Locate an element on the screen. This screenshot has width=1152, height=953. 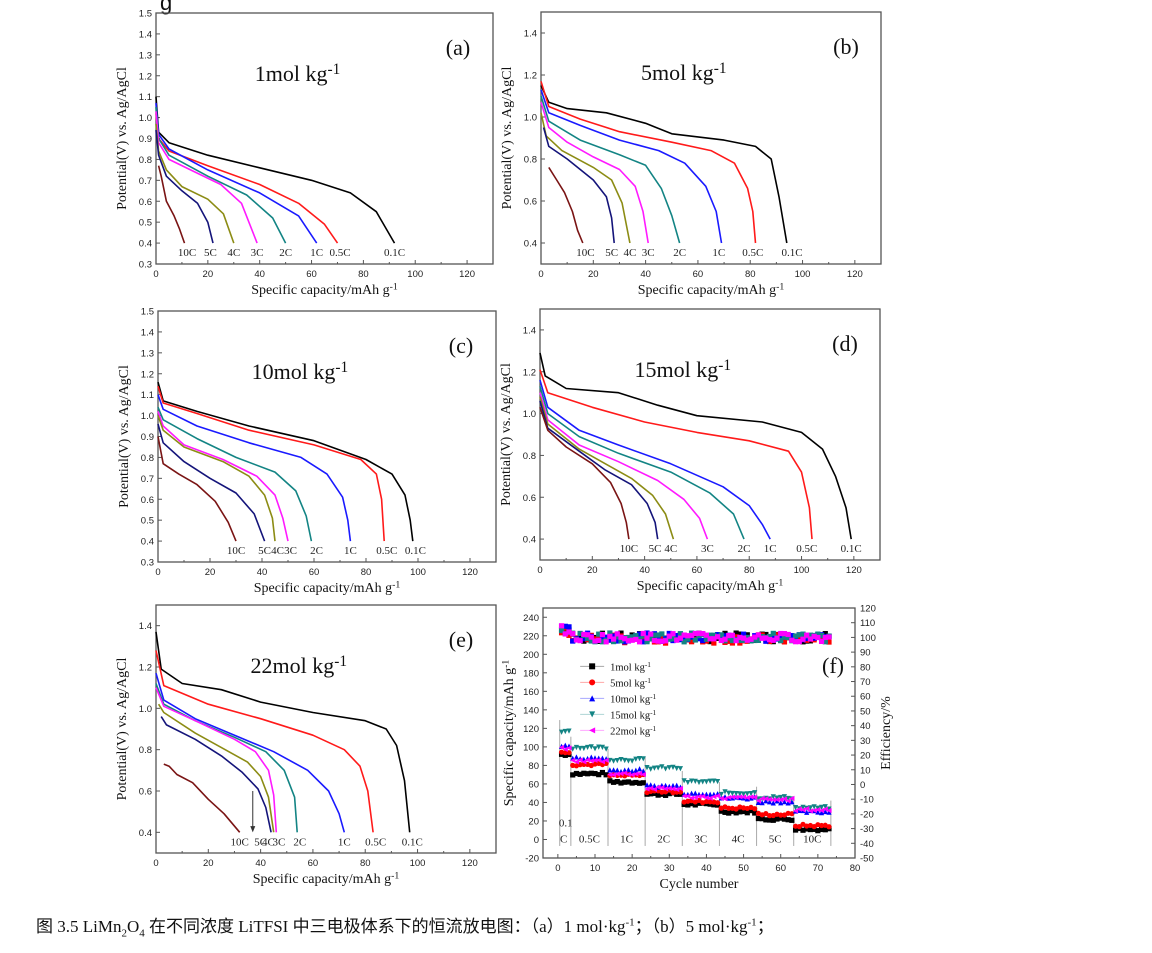
legend-marker is located at coordinates (592, 714).